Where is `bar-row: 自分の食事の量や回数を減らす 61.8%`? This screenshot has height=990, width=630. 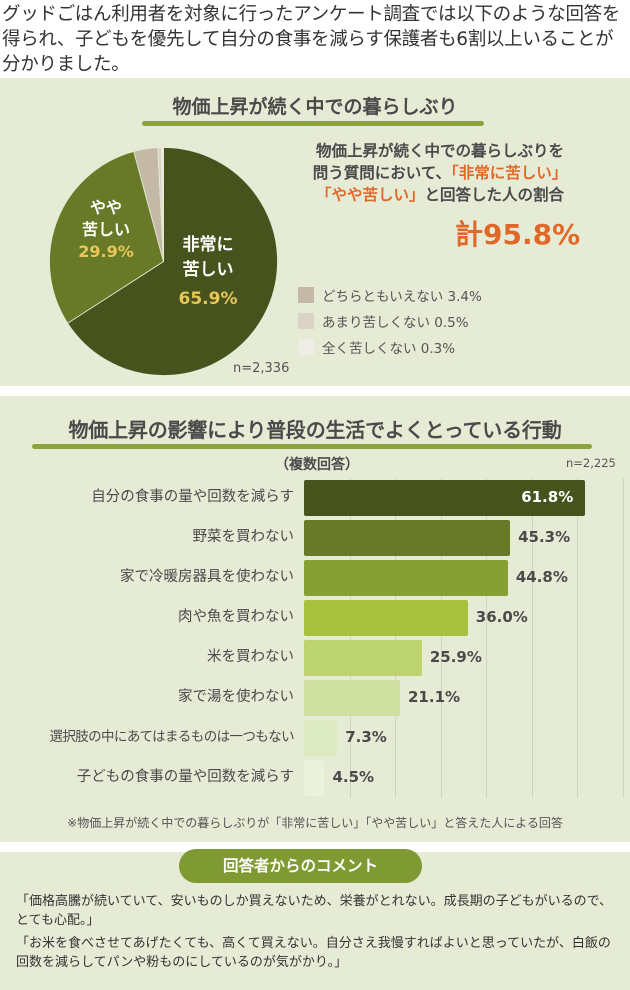 bar-row: 自分の食事の量や回数を減らす 61.8% is located at coordinates (315, 497).